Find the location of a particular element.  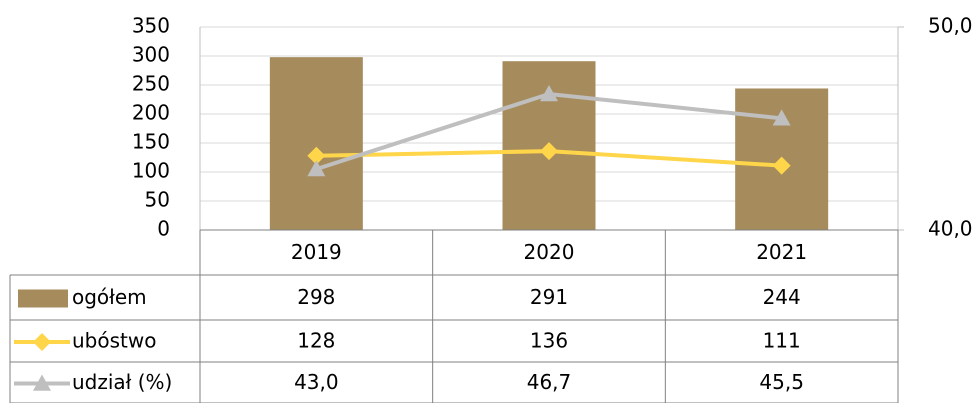

y-tick-label: 0 is located at coordinates (163, 229).